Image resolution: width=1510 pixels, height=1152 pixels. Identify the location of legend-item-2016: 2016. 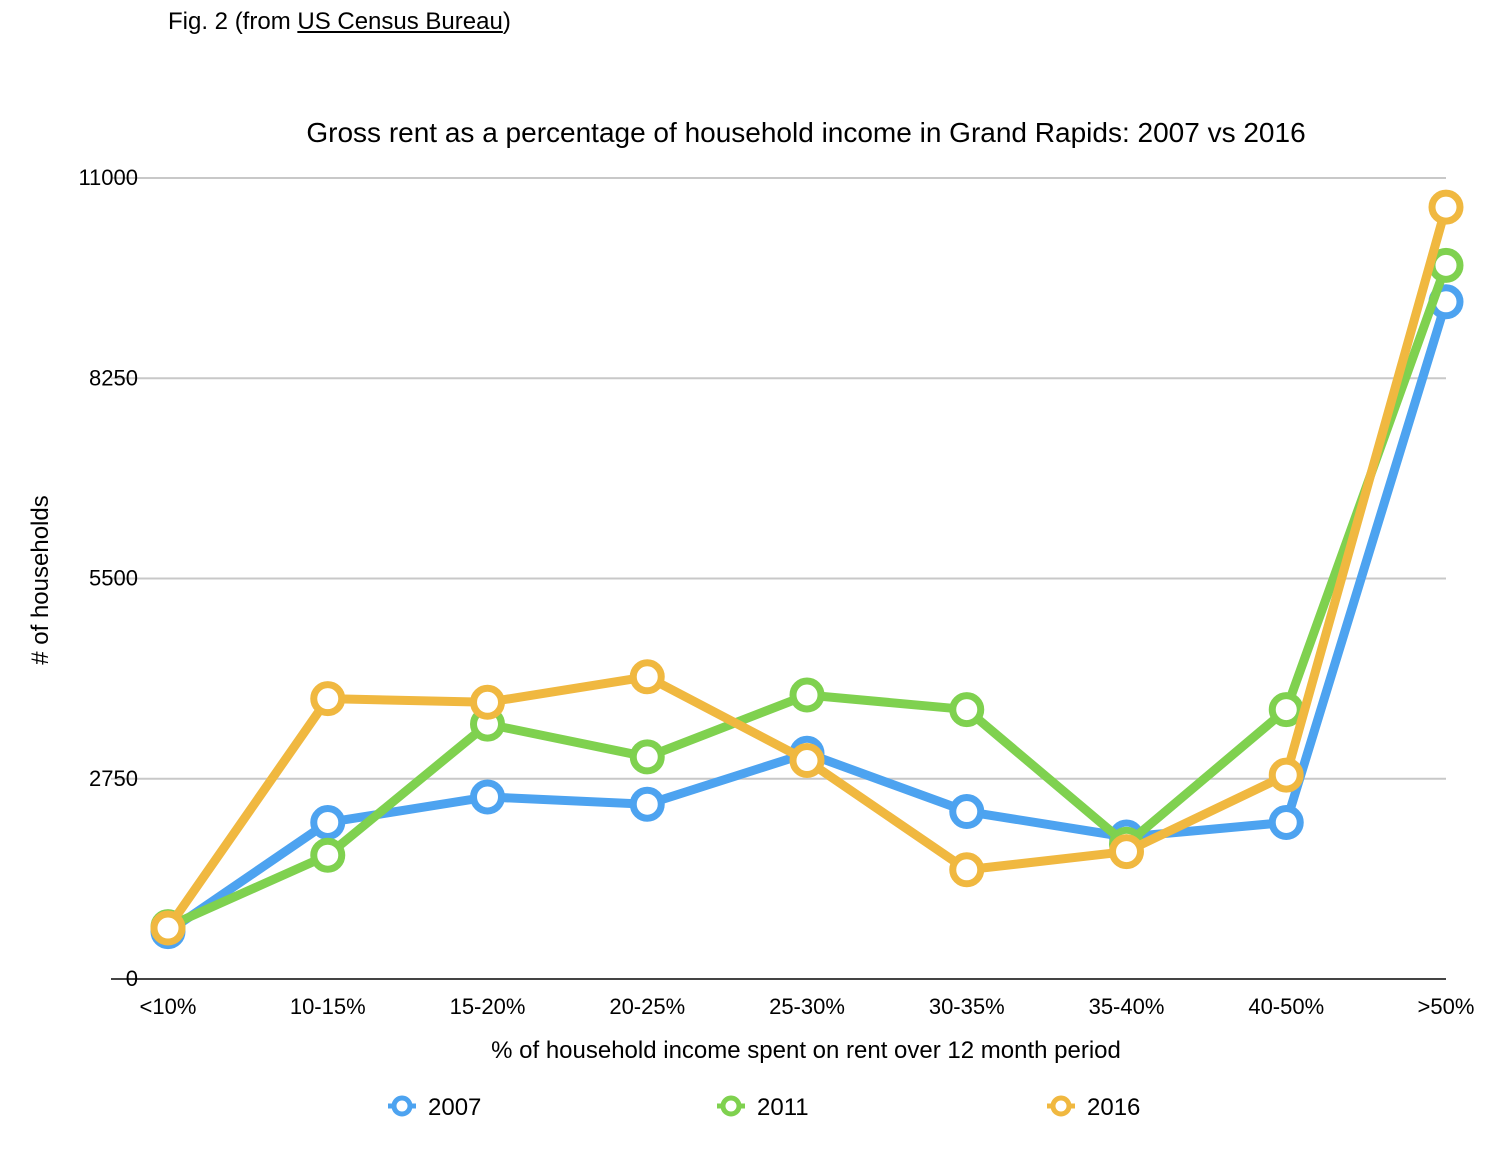
(1093, 1107).